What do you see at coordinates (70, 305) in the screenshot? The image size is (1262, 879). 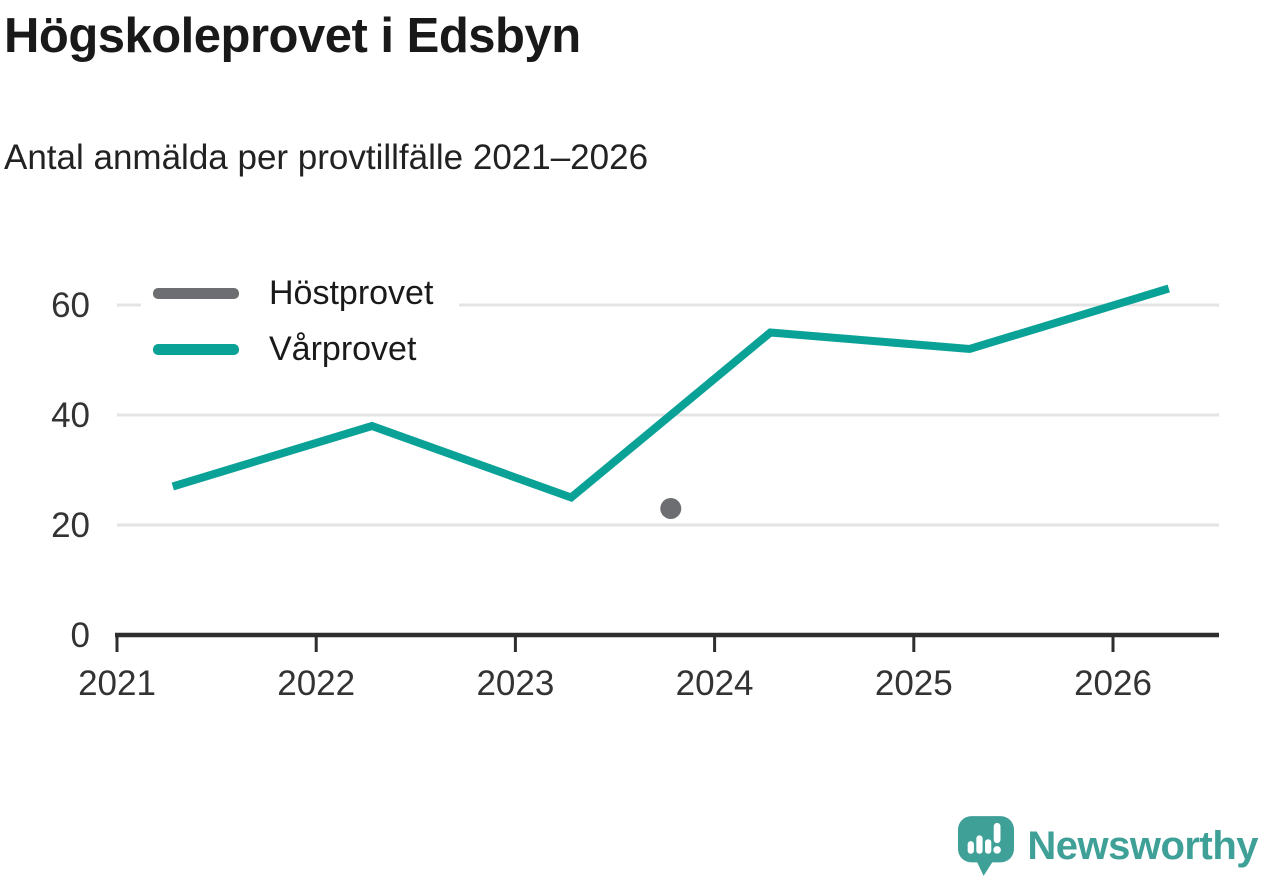 I see `y-tick-label: 60` at bounding box center [70, 305].